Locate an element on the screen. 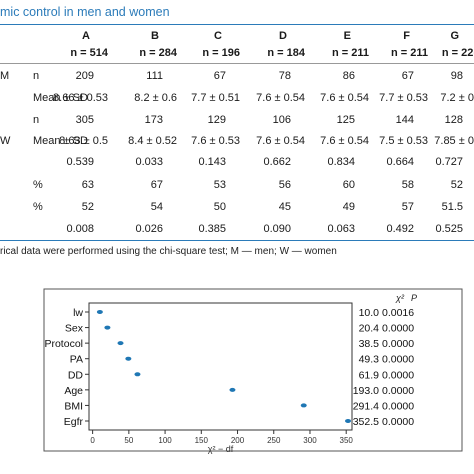  column-n: n = 514 is located at coordinates (89, 53).